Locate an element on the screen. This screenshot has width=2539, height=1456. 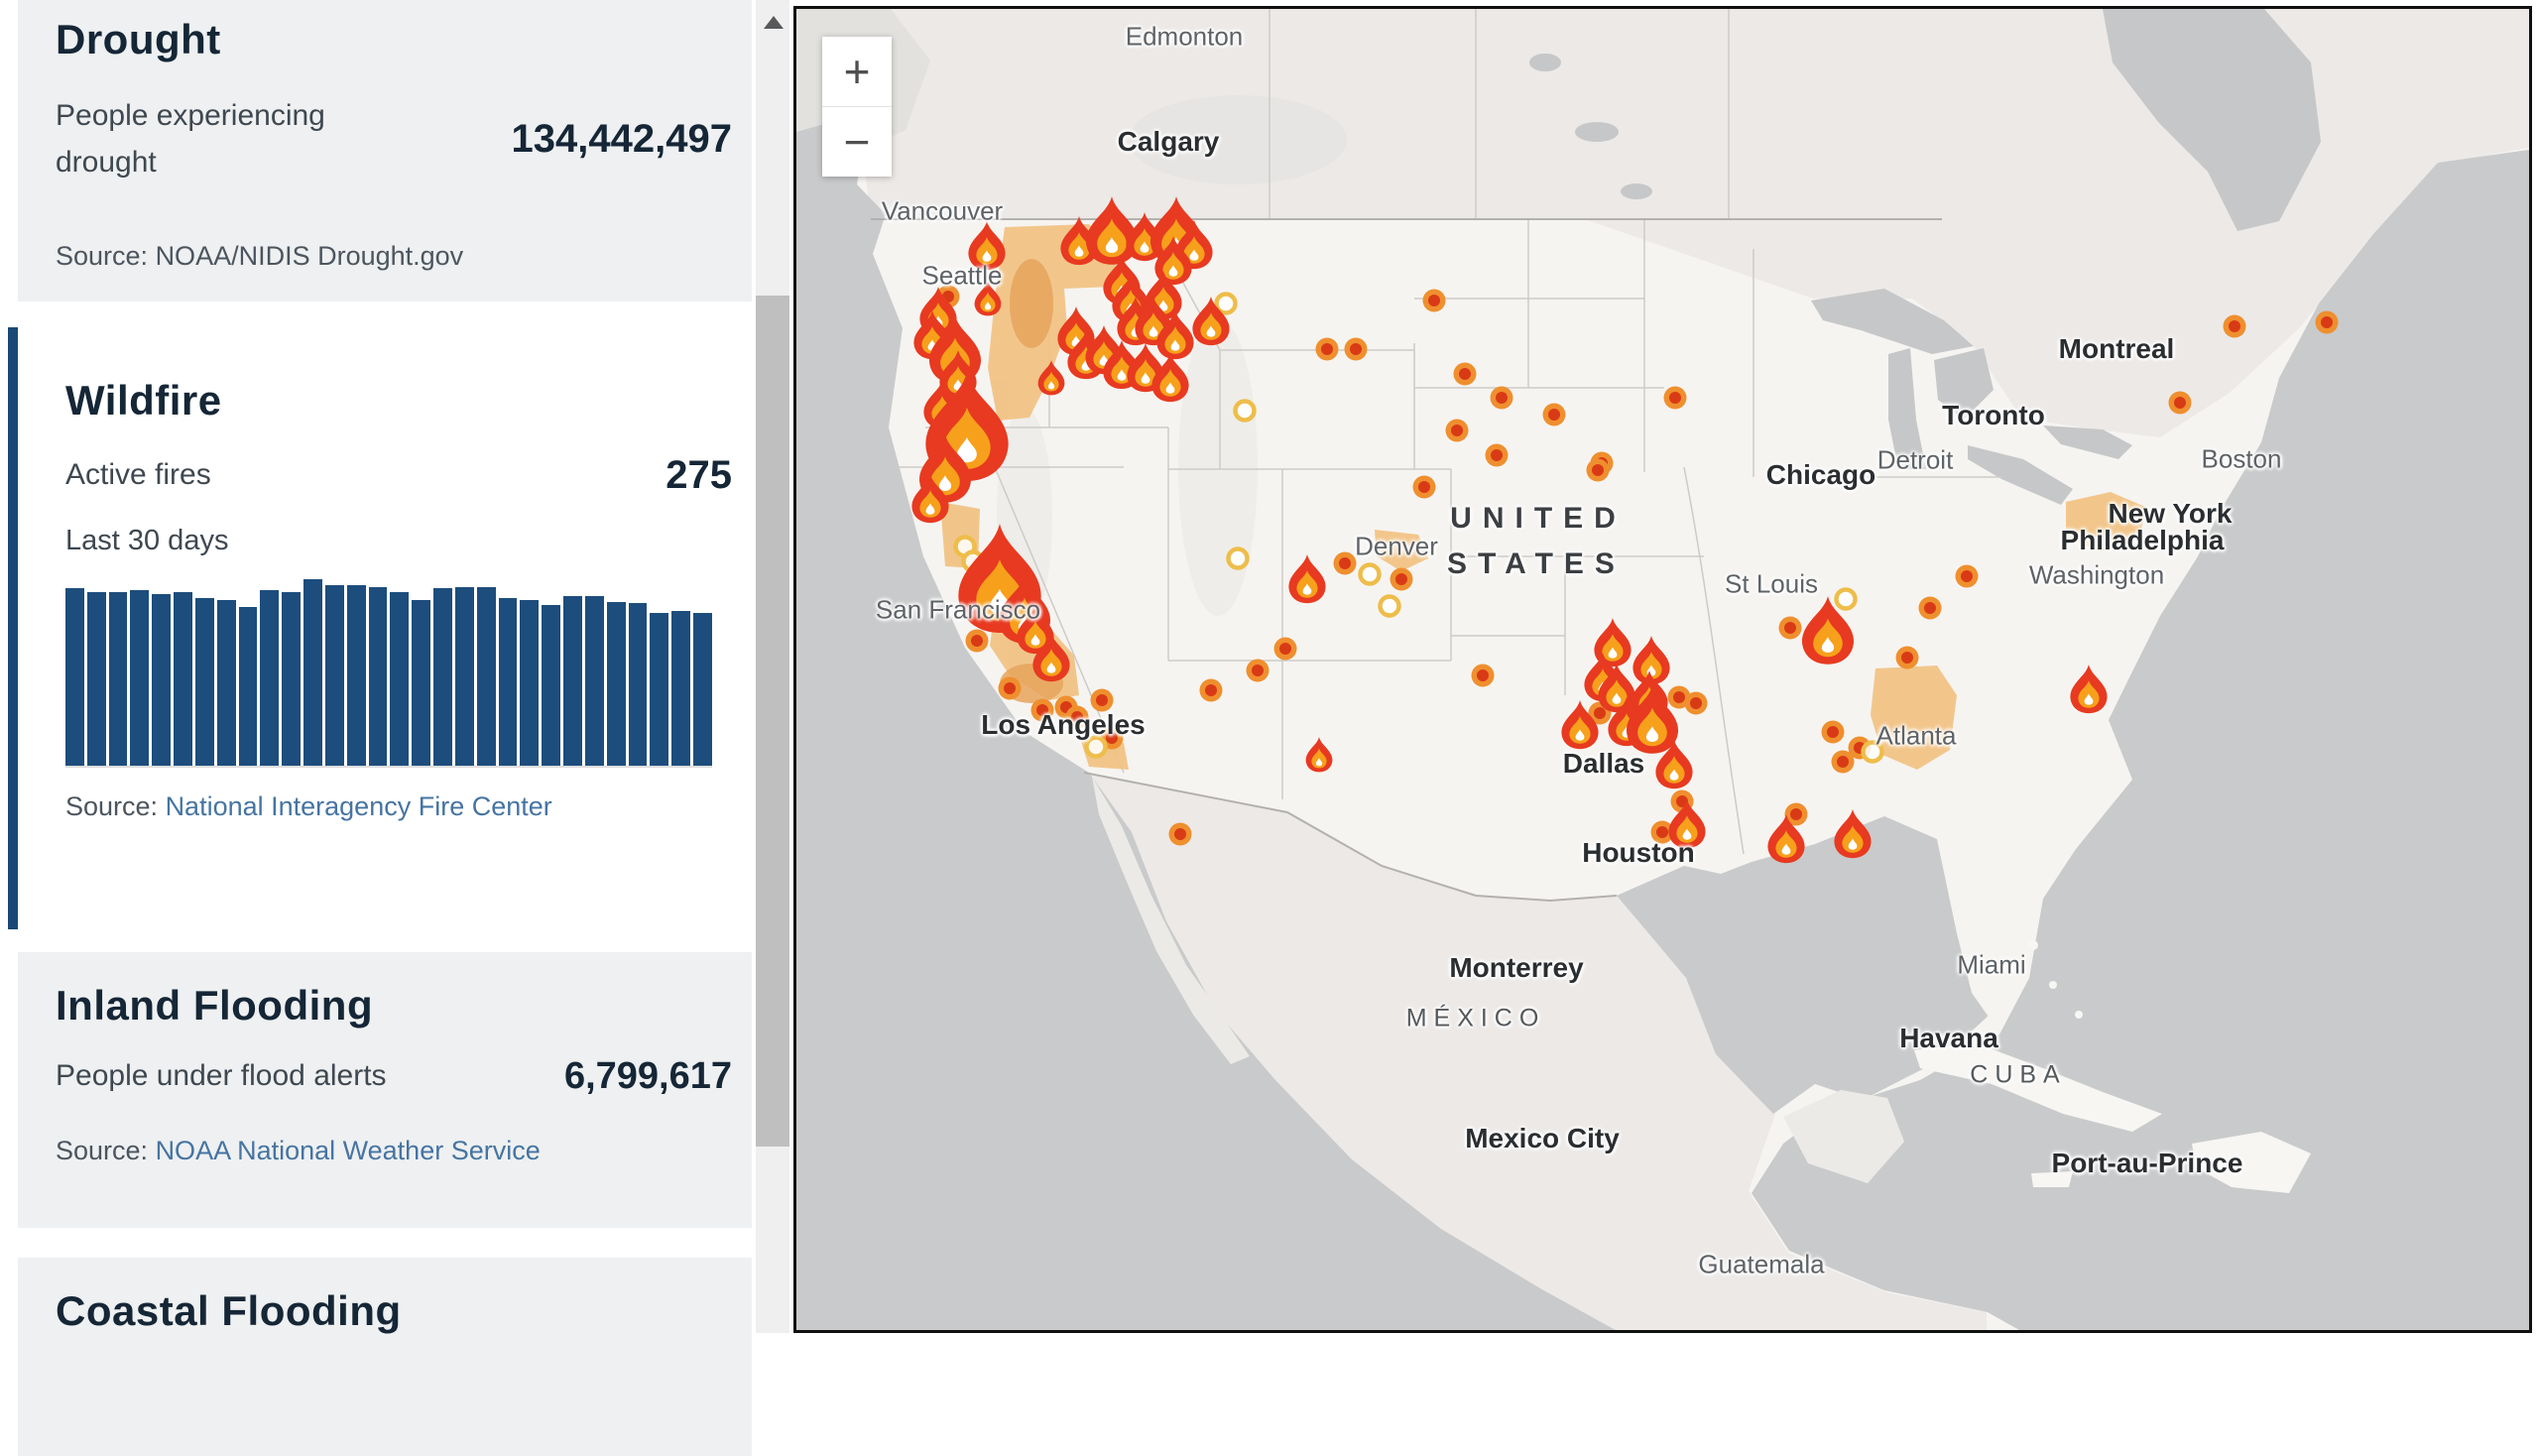
drought-source-text: NOAA/NIDIS Drought.gov is located at coordinates (310, 256).